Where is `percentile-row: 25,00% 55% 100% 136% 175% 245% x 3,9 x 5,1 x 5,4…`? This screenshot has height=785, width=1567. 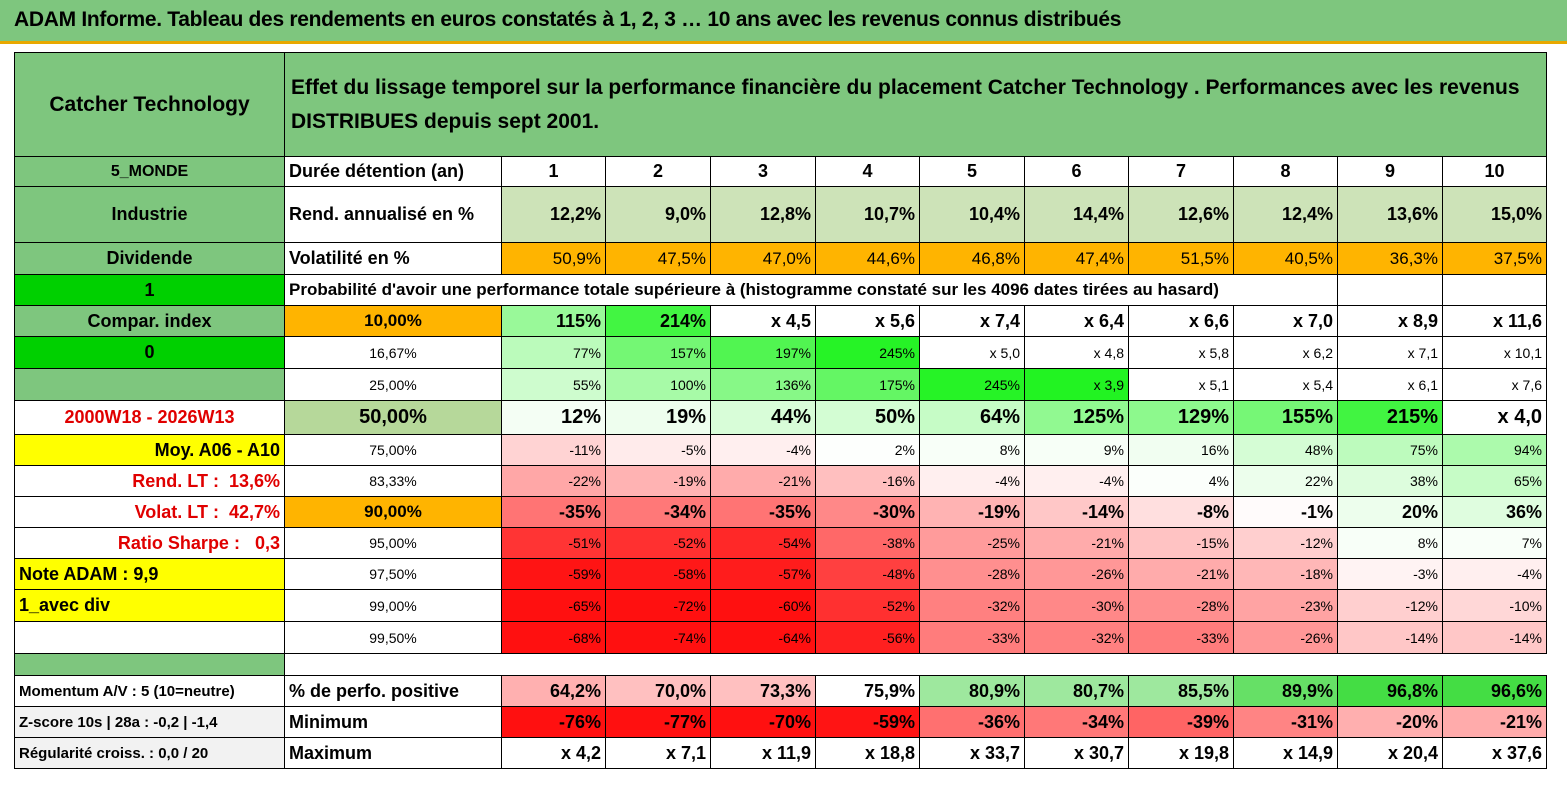 percentile-row: 25,00% 55% 100% 136% 175% 245% x 3,9 x 5,1 x 5,4… is located at coordinates (780, 384).